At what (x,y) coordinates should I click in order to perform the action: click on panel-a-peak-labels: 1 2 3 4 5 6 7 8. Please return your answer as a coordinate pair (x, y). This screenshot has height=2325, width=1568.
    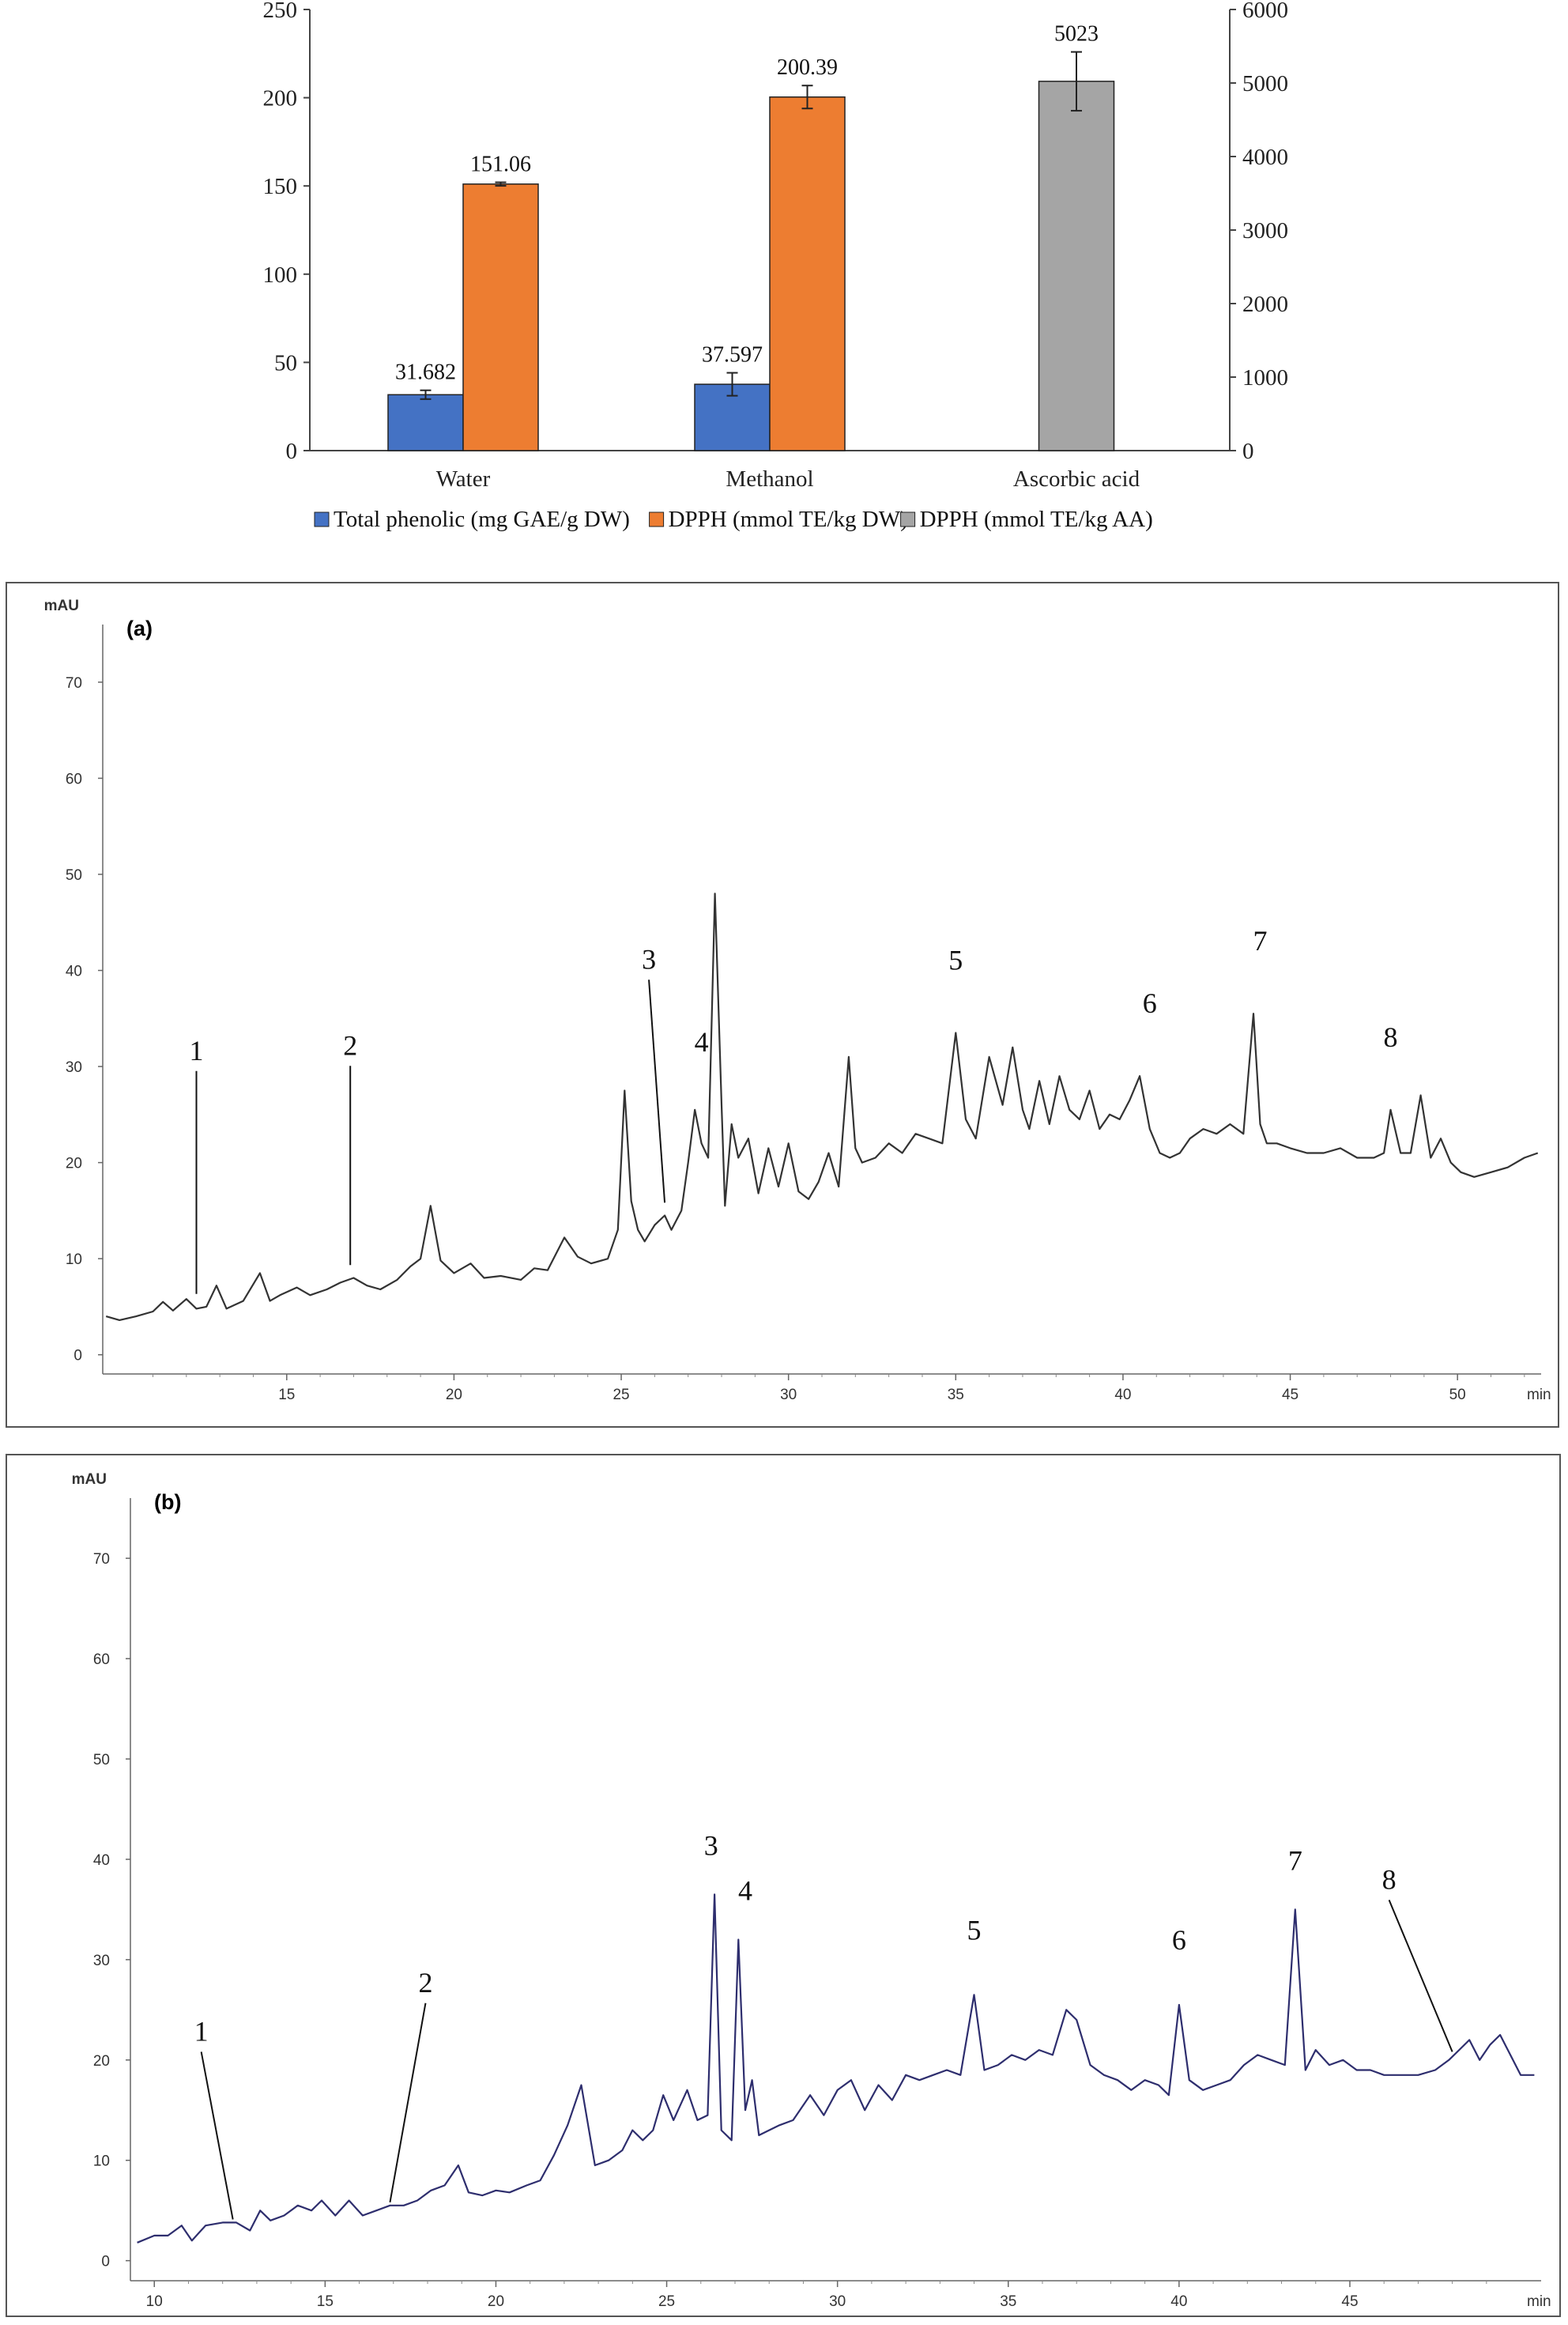
    Looking at the image, I should click on (794, 1109).